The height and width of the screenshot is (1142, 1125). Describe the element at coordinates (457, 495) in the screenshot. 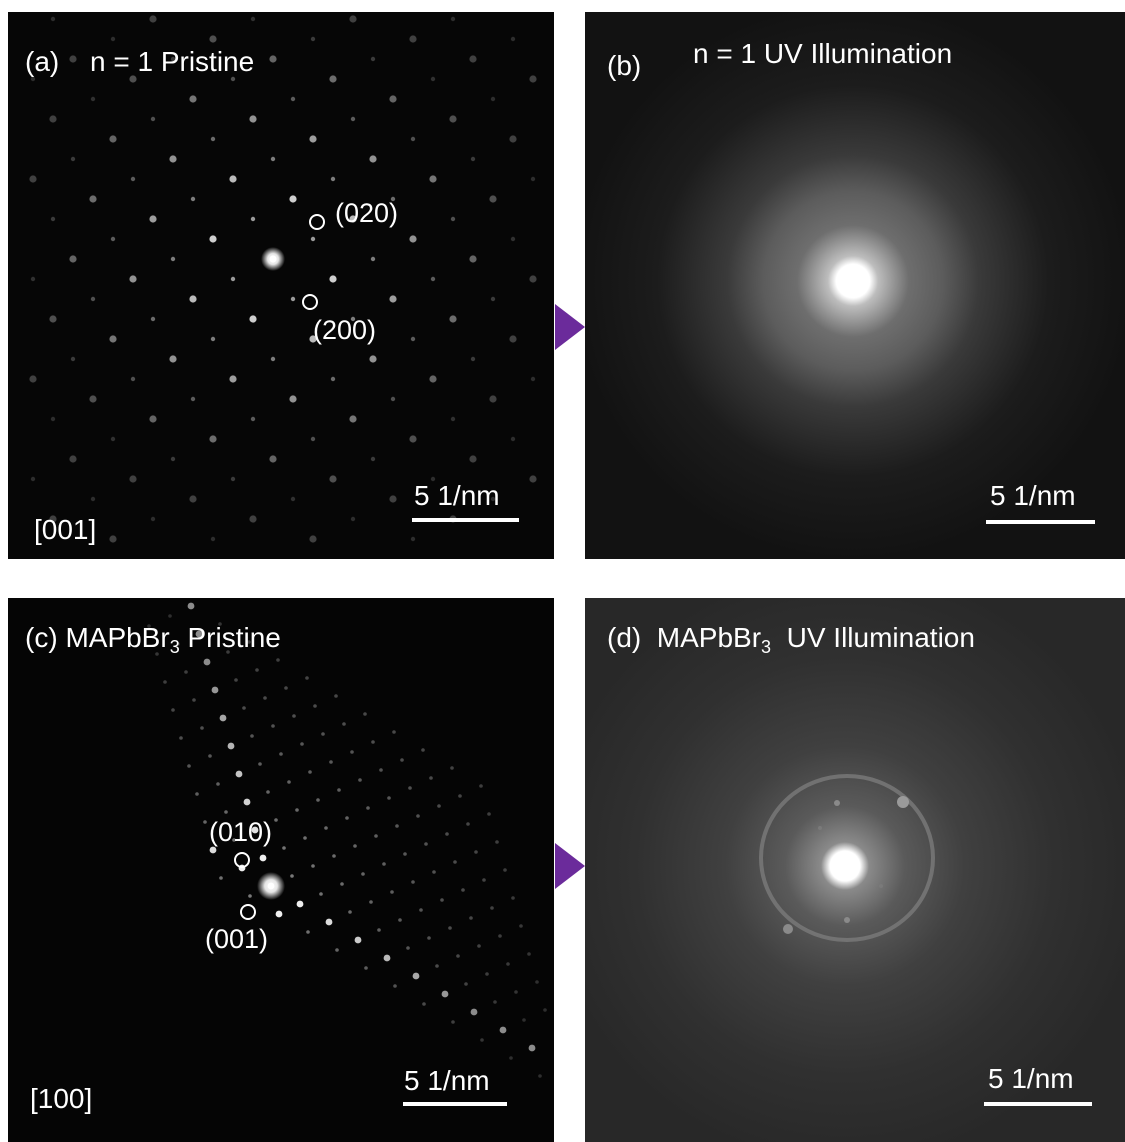

I see `panel-a-scale-label: 5 1/nm` at that location.